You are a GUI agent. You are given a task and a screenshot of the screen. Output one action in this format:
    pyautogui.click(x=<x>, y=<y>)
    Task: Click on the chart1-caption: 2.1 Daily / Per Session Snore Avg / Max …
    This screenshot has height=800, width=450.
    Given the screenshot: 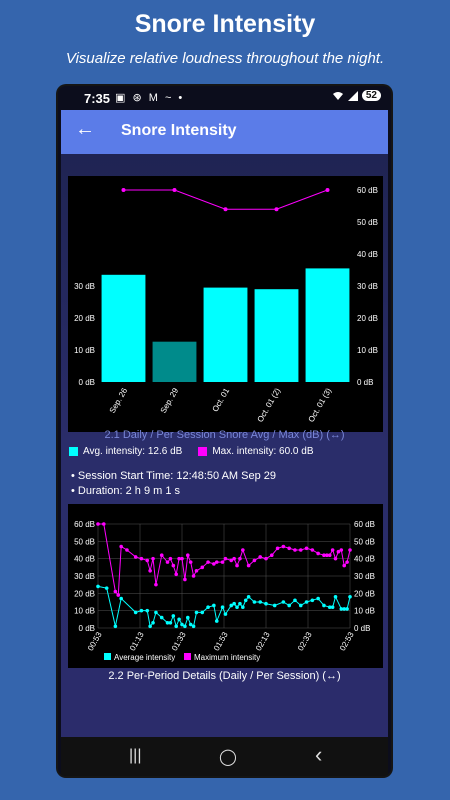 What is the action you would take?
    pyautogui.click(x=224, y=435)
    